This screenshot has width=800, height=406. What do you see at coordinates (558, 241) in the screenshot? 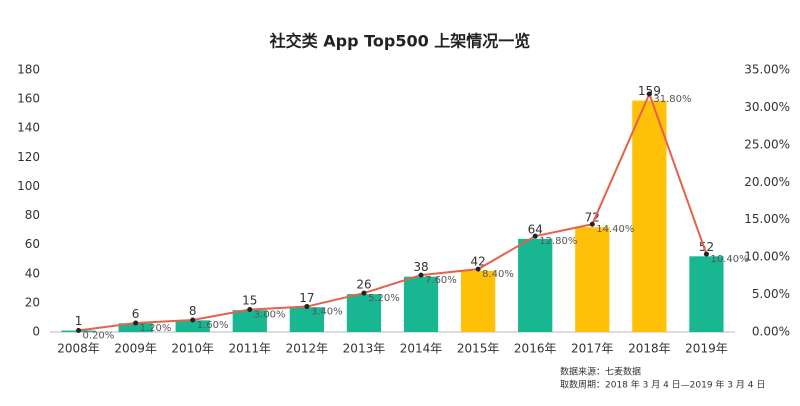
I see `line-value-label: 12.80%` at bounding box center [558, 241].